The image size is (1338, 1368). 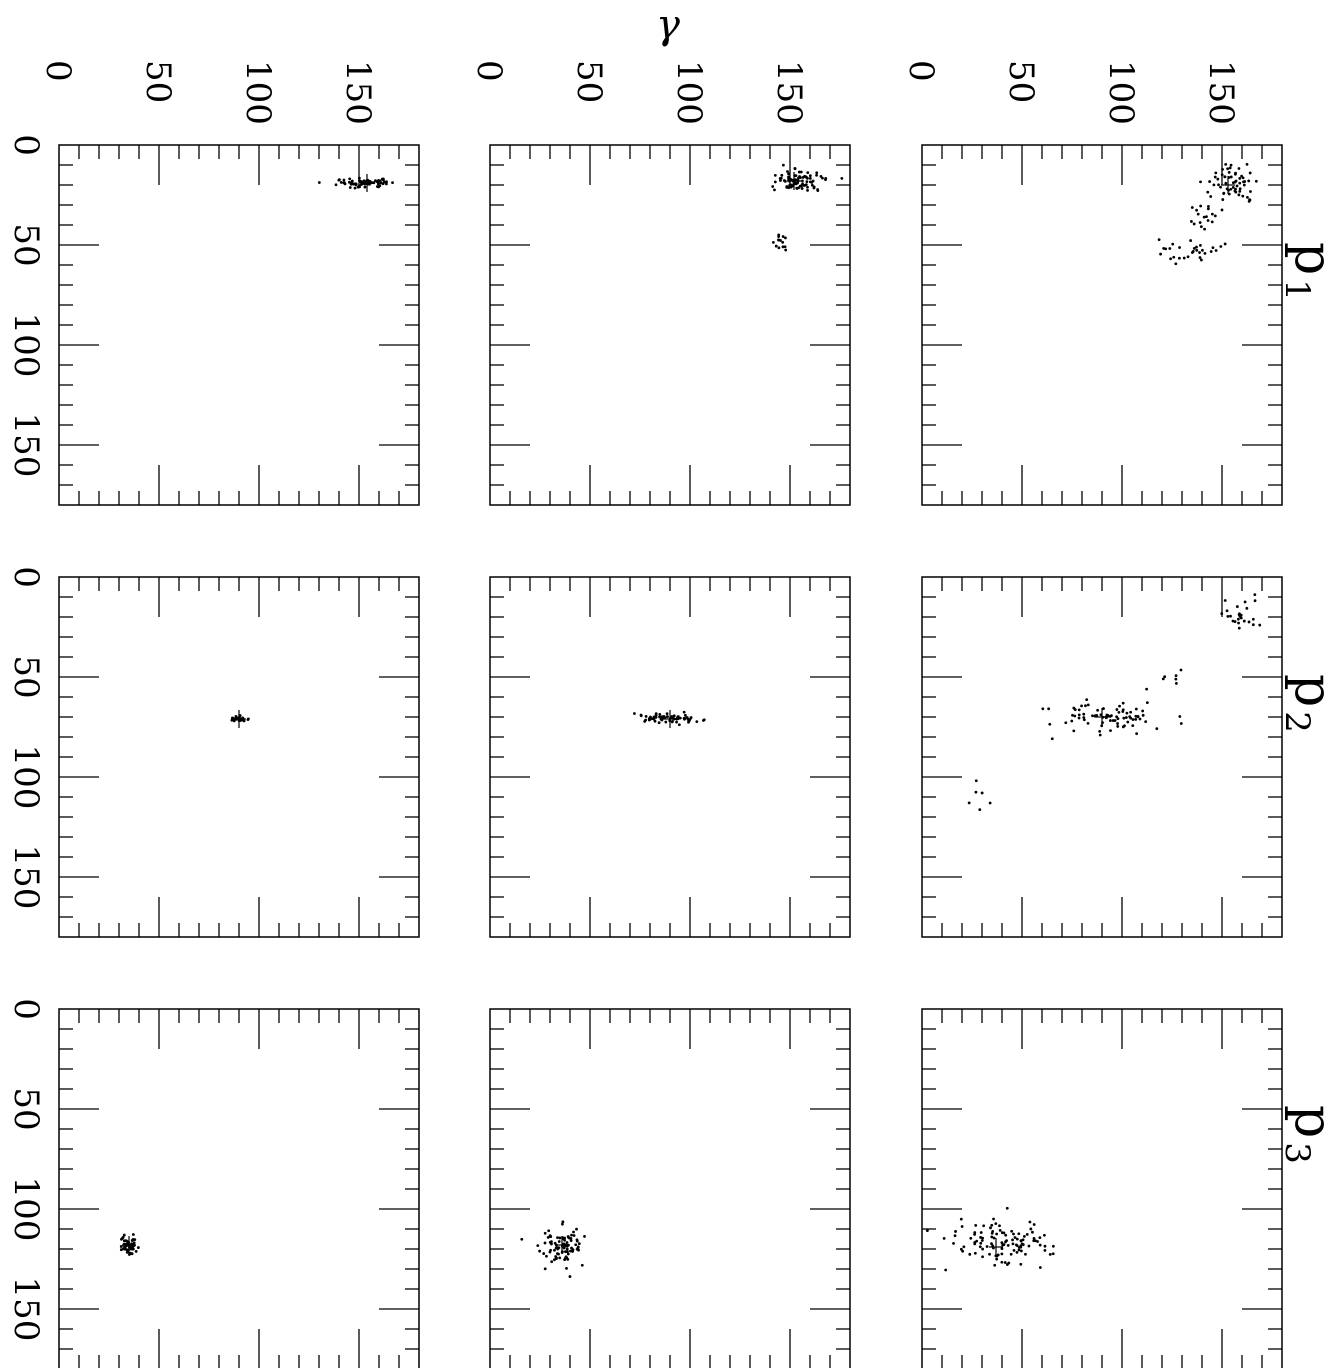 What do you see at coordinates (26, 877) in the screenshot?
I see `x-tick-label: 150` at bounding box center [26, 877].